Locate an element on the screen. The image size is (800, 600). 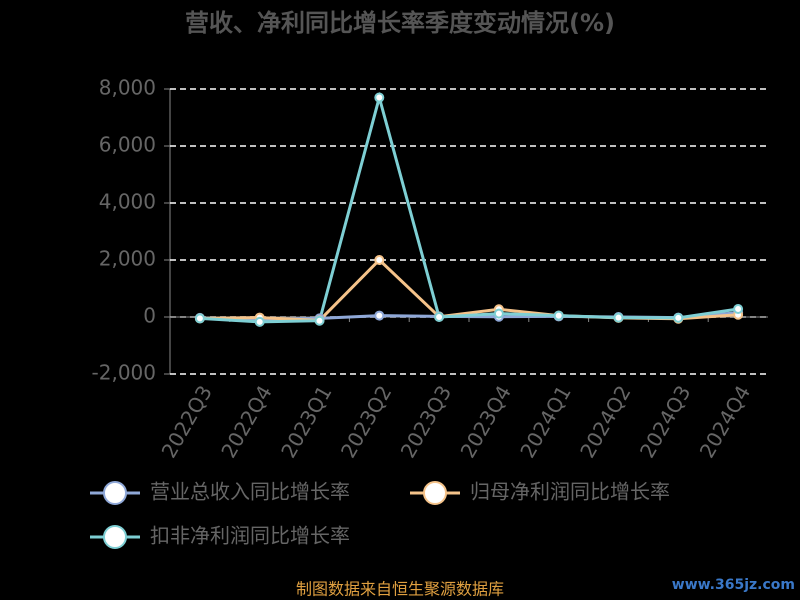
x-tick-label: 2022Q3 is located at coordinates (187, 421).